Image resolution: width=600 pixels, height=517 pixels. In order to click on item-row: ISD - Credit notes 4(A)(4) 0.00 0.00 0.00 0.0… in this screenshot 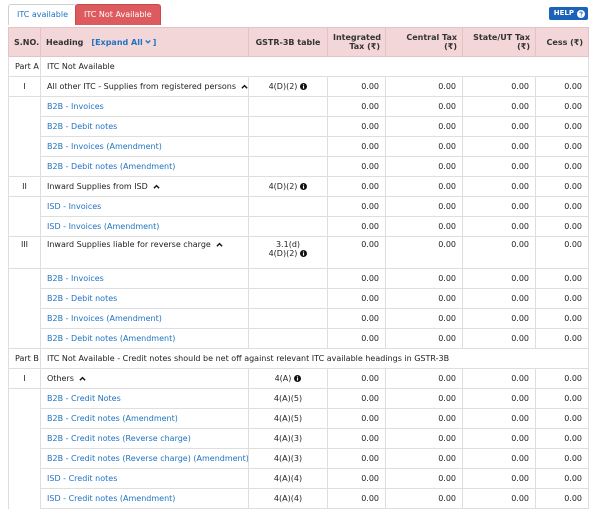, I will do `click(298, 478)`.